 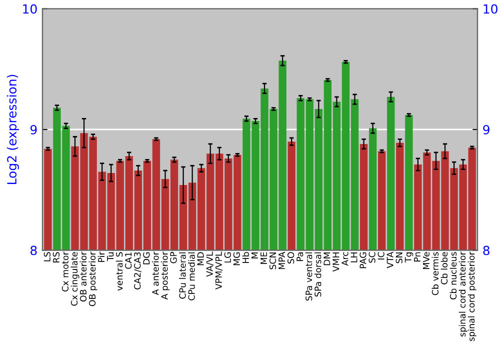 I want to click on x-tick-label: VPM/VPL, so click(x=219, y=271).